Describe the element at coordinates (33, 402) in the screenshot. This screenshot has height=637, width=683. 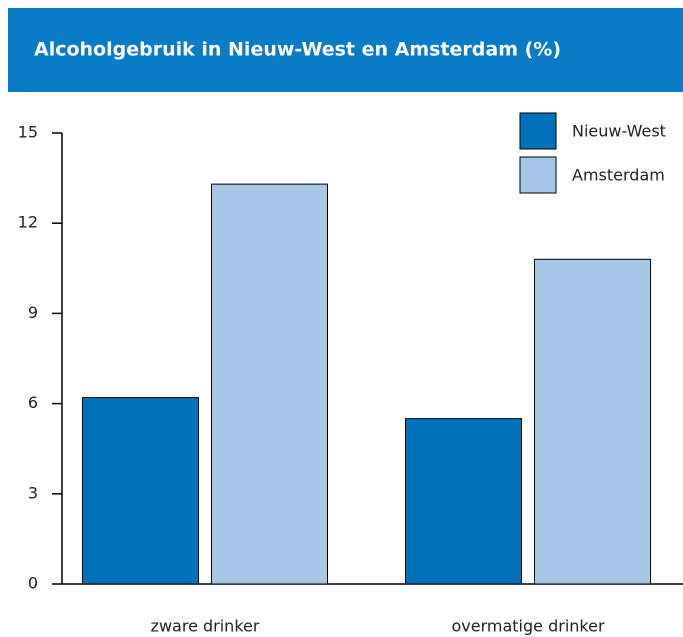
I see `y-tick-label: 6` at that location.